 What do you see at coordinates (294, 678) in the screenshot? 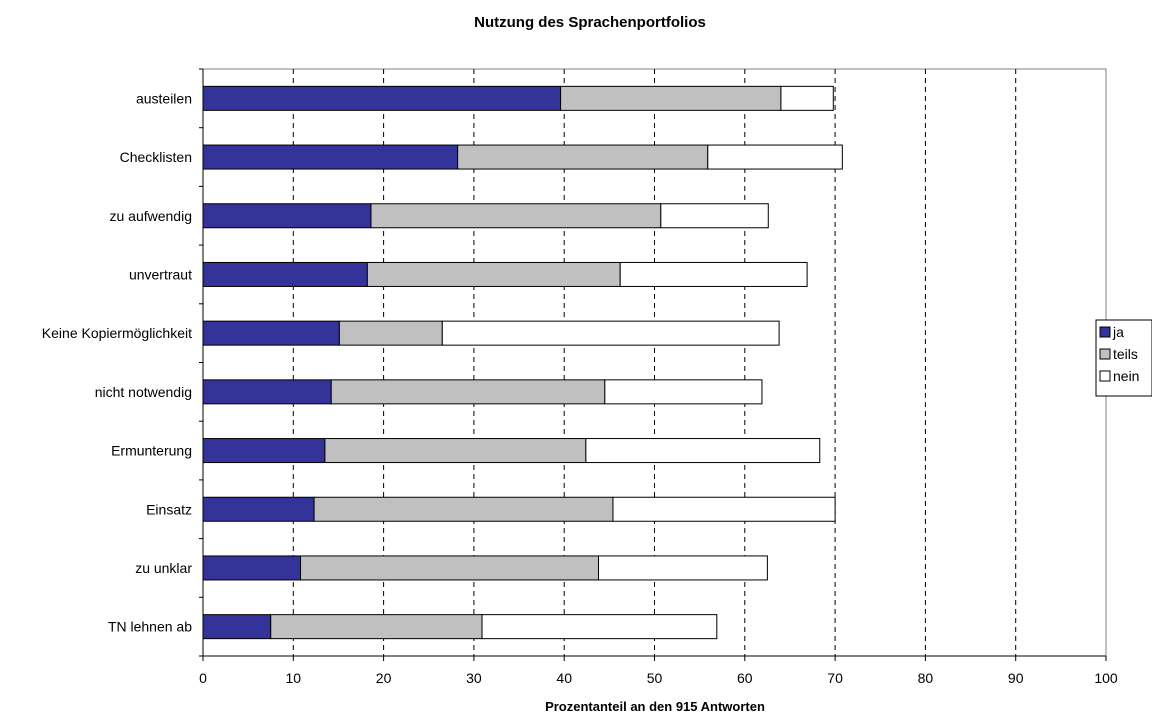
I see `x-tick-label: 10` at bounding box center [294, 678].